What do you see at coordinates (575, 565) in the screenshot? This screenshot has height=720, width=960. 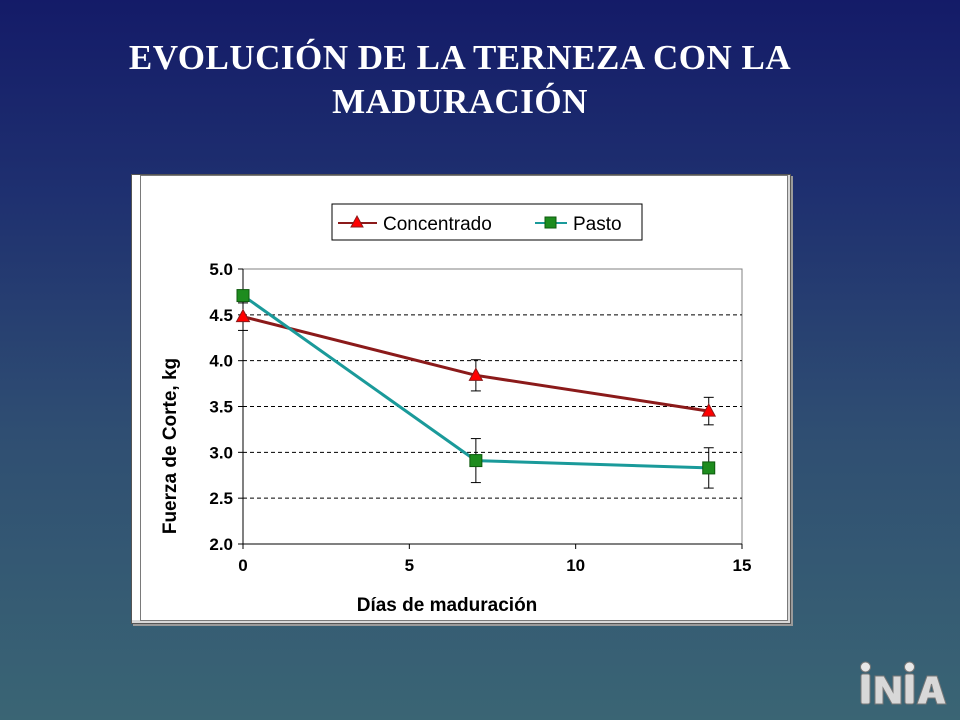 I see `x-tick-label-2: 10` at bounding box center [575, 565].